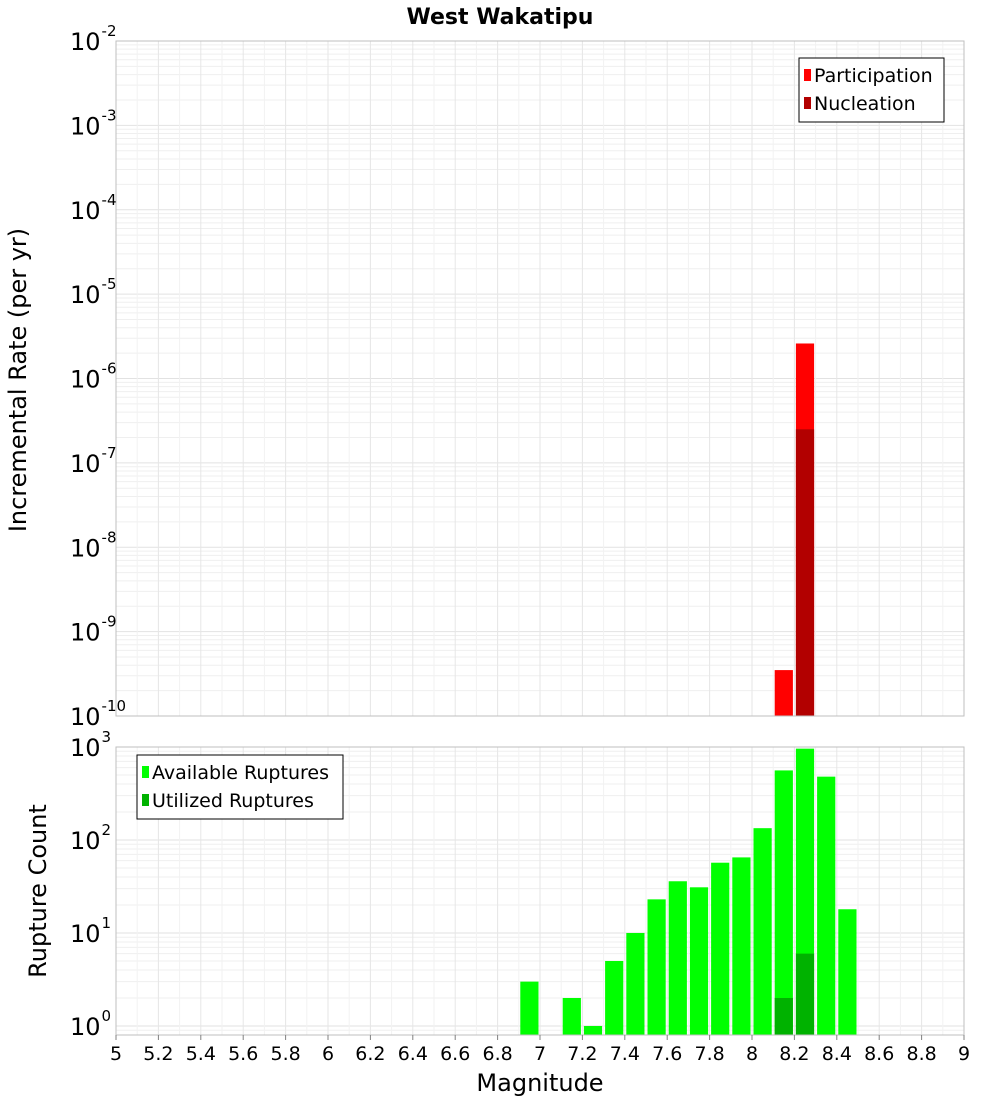 This screenshot has height=1100, width=1000. What do you see at coordinates (871, 90) in the screenshot?
I see `top-legend` at bounding box center [871, 90].